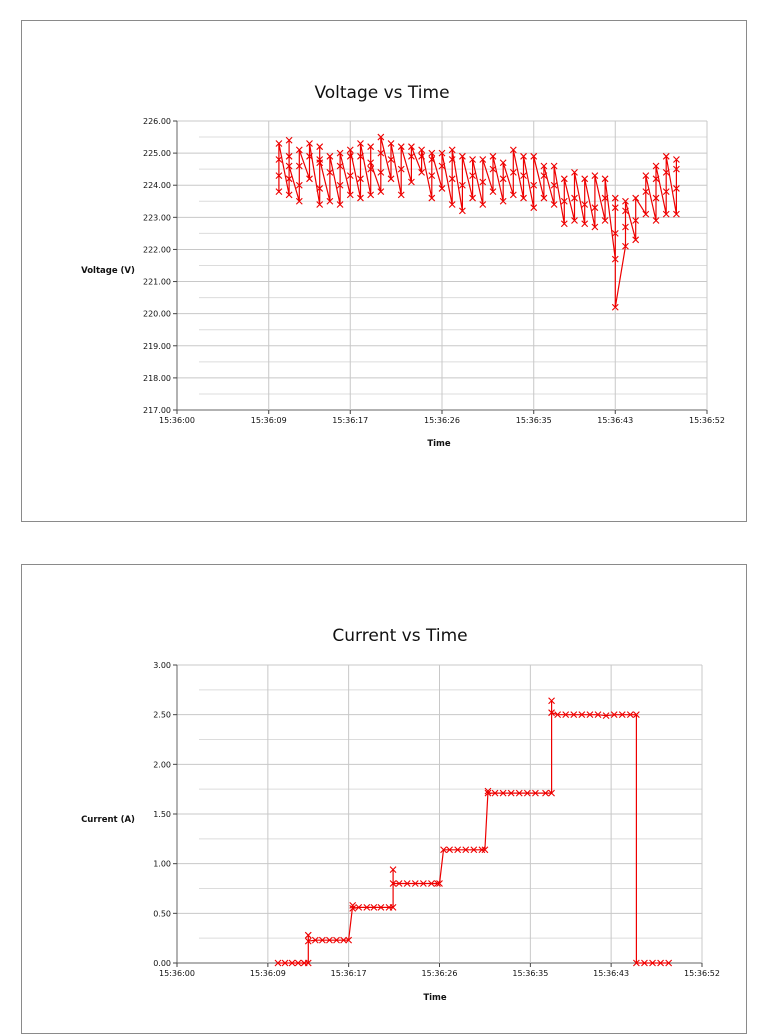  Describe the element at coordinates (442, 420) in the screenshot. I see `x-tick-label: 15:36:26` at that location.